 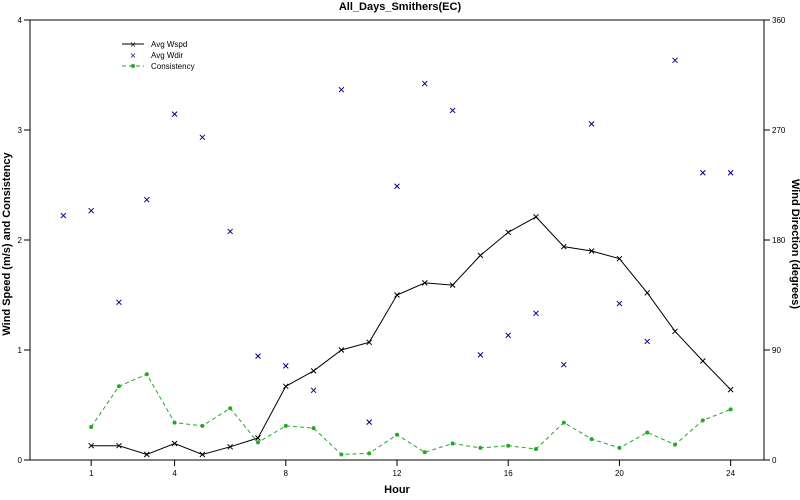 I want to click on y-right-tick-label: 270, so click(x=779, y=130).